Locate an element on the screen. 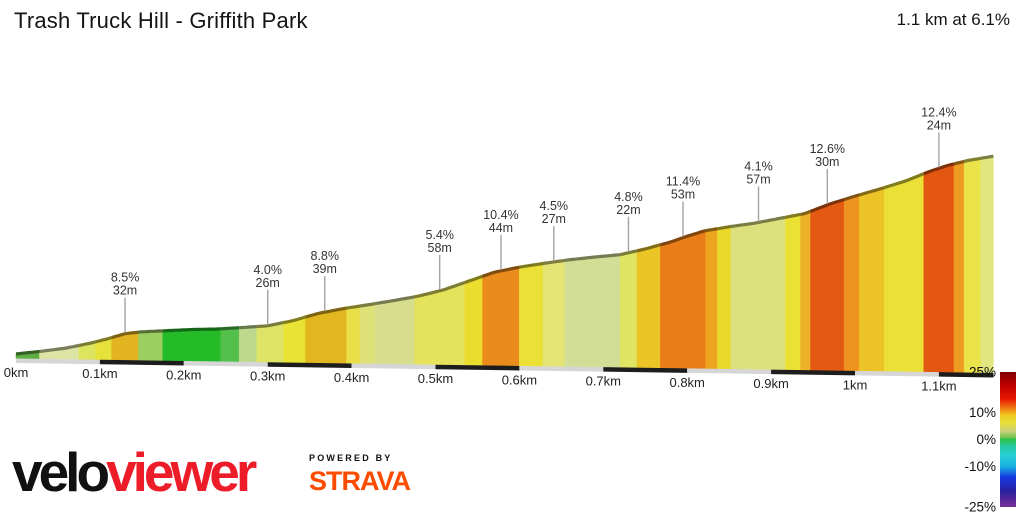 This screenshot has width=1024, height=512. axis-tick-label: 0.2km is located at coordinates (183, 374).